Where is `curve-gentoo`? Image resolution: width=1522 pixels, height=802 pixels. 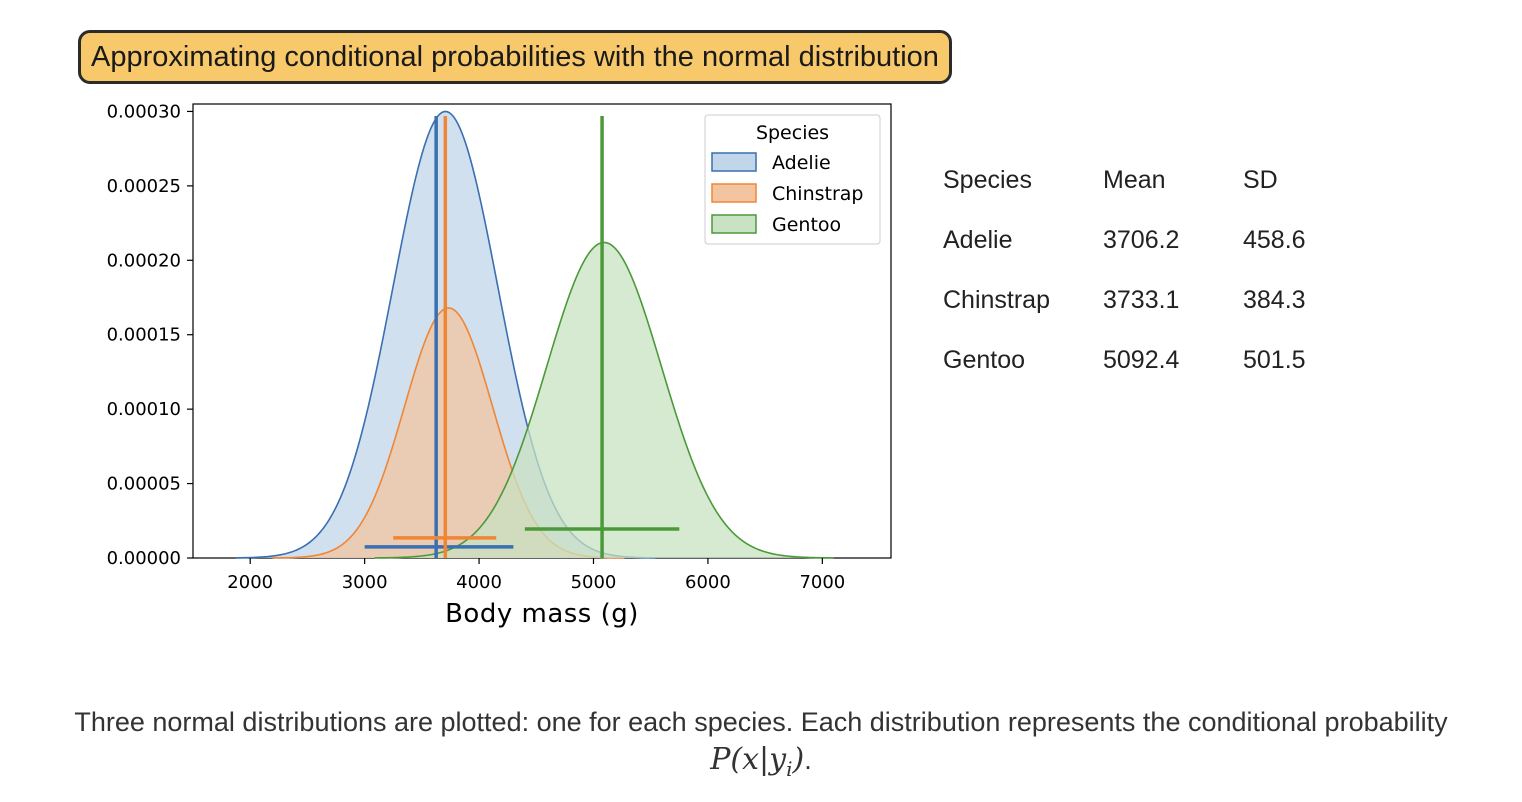
curve-gentoo is located at coordinates (604, 400).